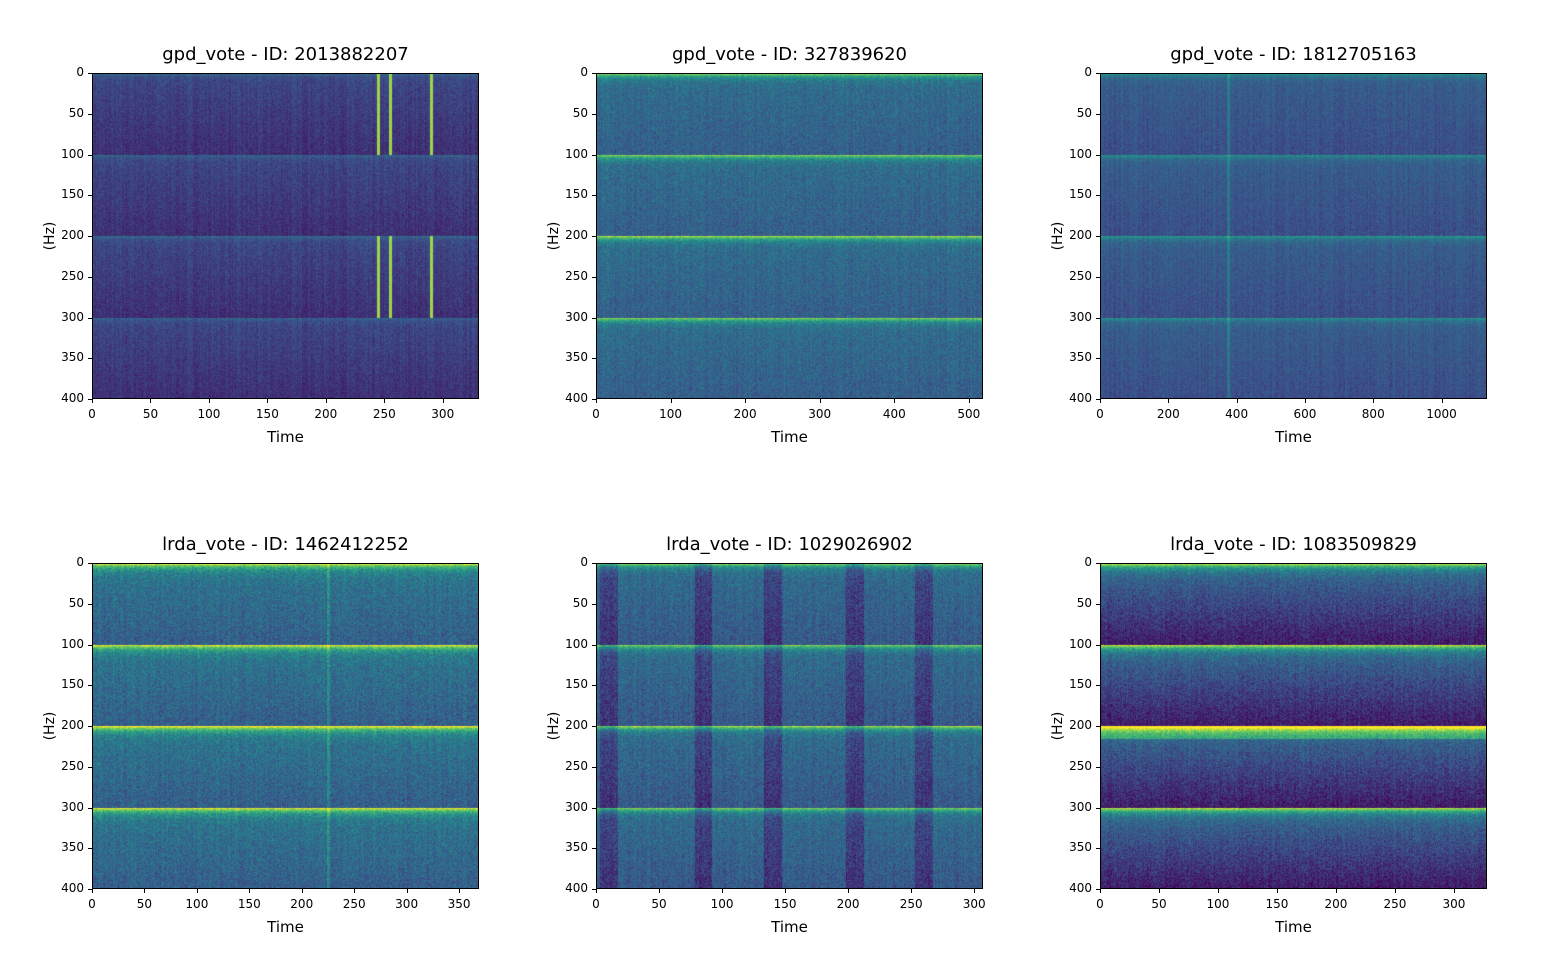 This screenshot has height=972, width=1564. I want to click on x-tick-label: 250, so click(911, 904).